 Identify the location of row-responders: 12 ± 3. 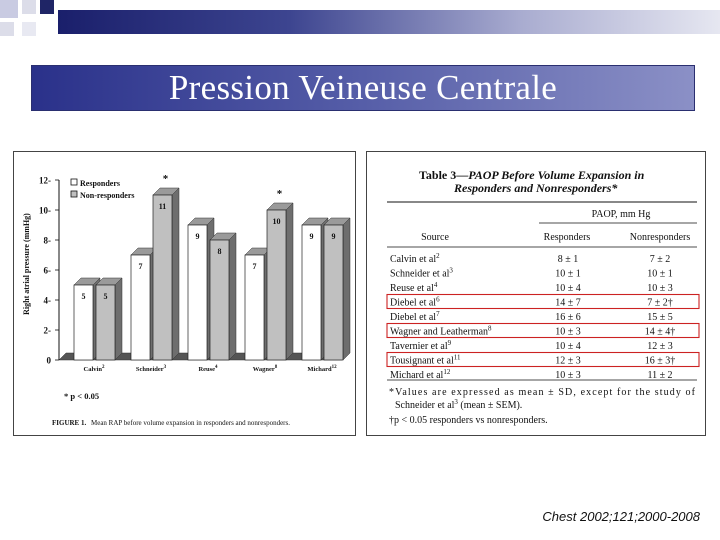
(568, 361).